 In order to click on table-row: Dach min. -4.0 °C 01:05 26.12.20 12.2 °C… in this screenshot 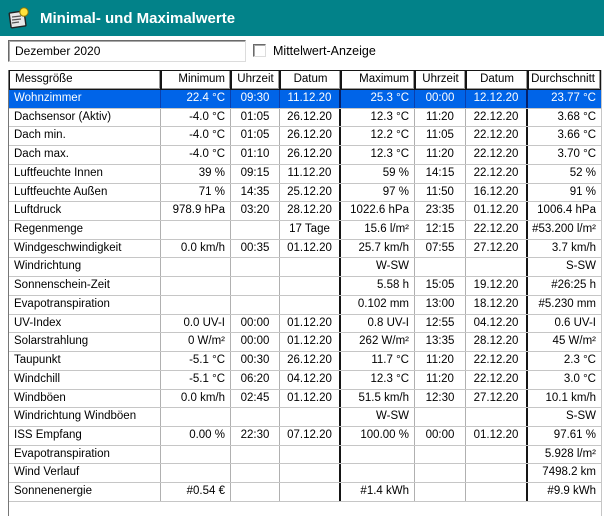, I will do `click(305, 137)`.